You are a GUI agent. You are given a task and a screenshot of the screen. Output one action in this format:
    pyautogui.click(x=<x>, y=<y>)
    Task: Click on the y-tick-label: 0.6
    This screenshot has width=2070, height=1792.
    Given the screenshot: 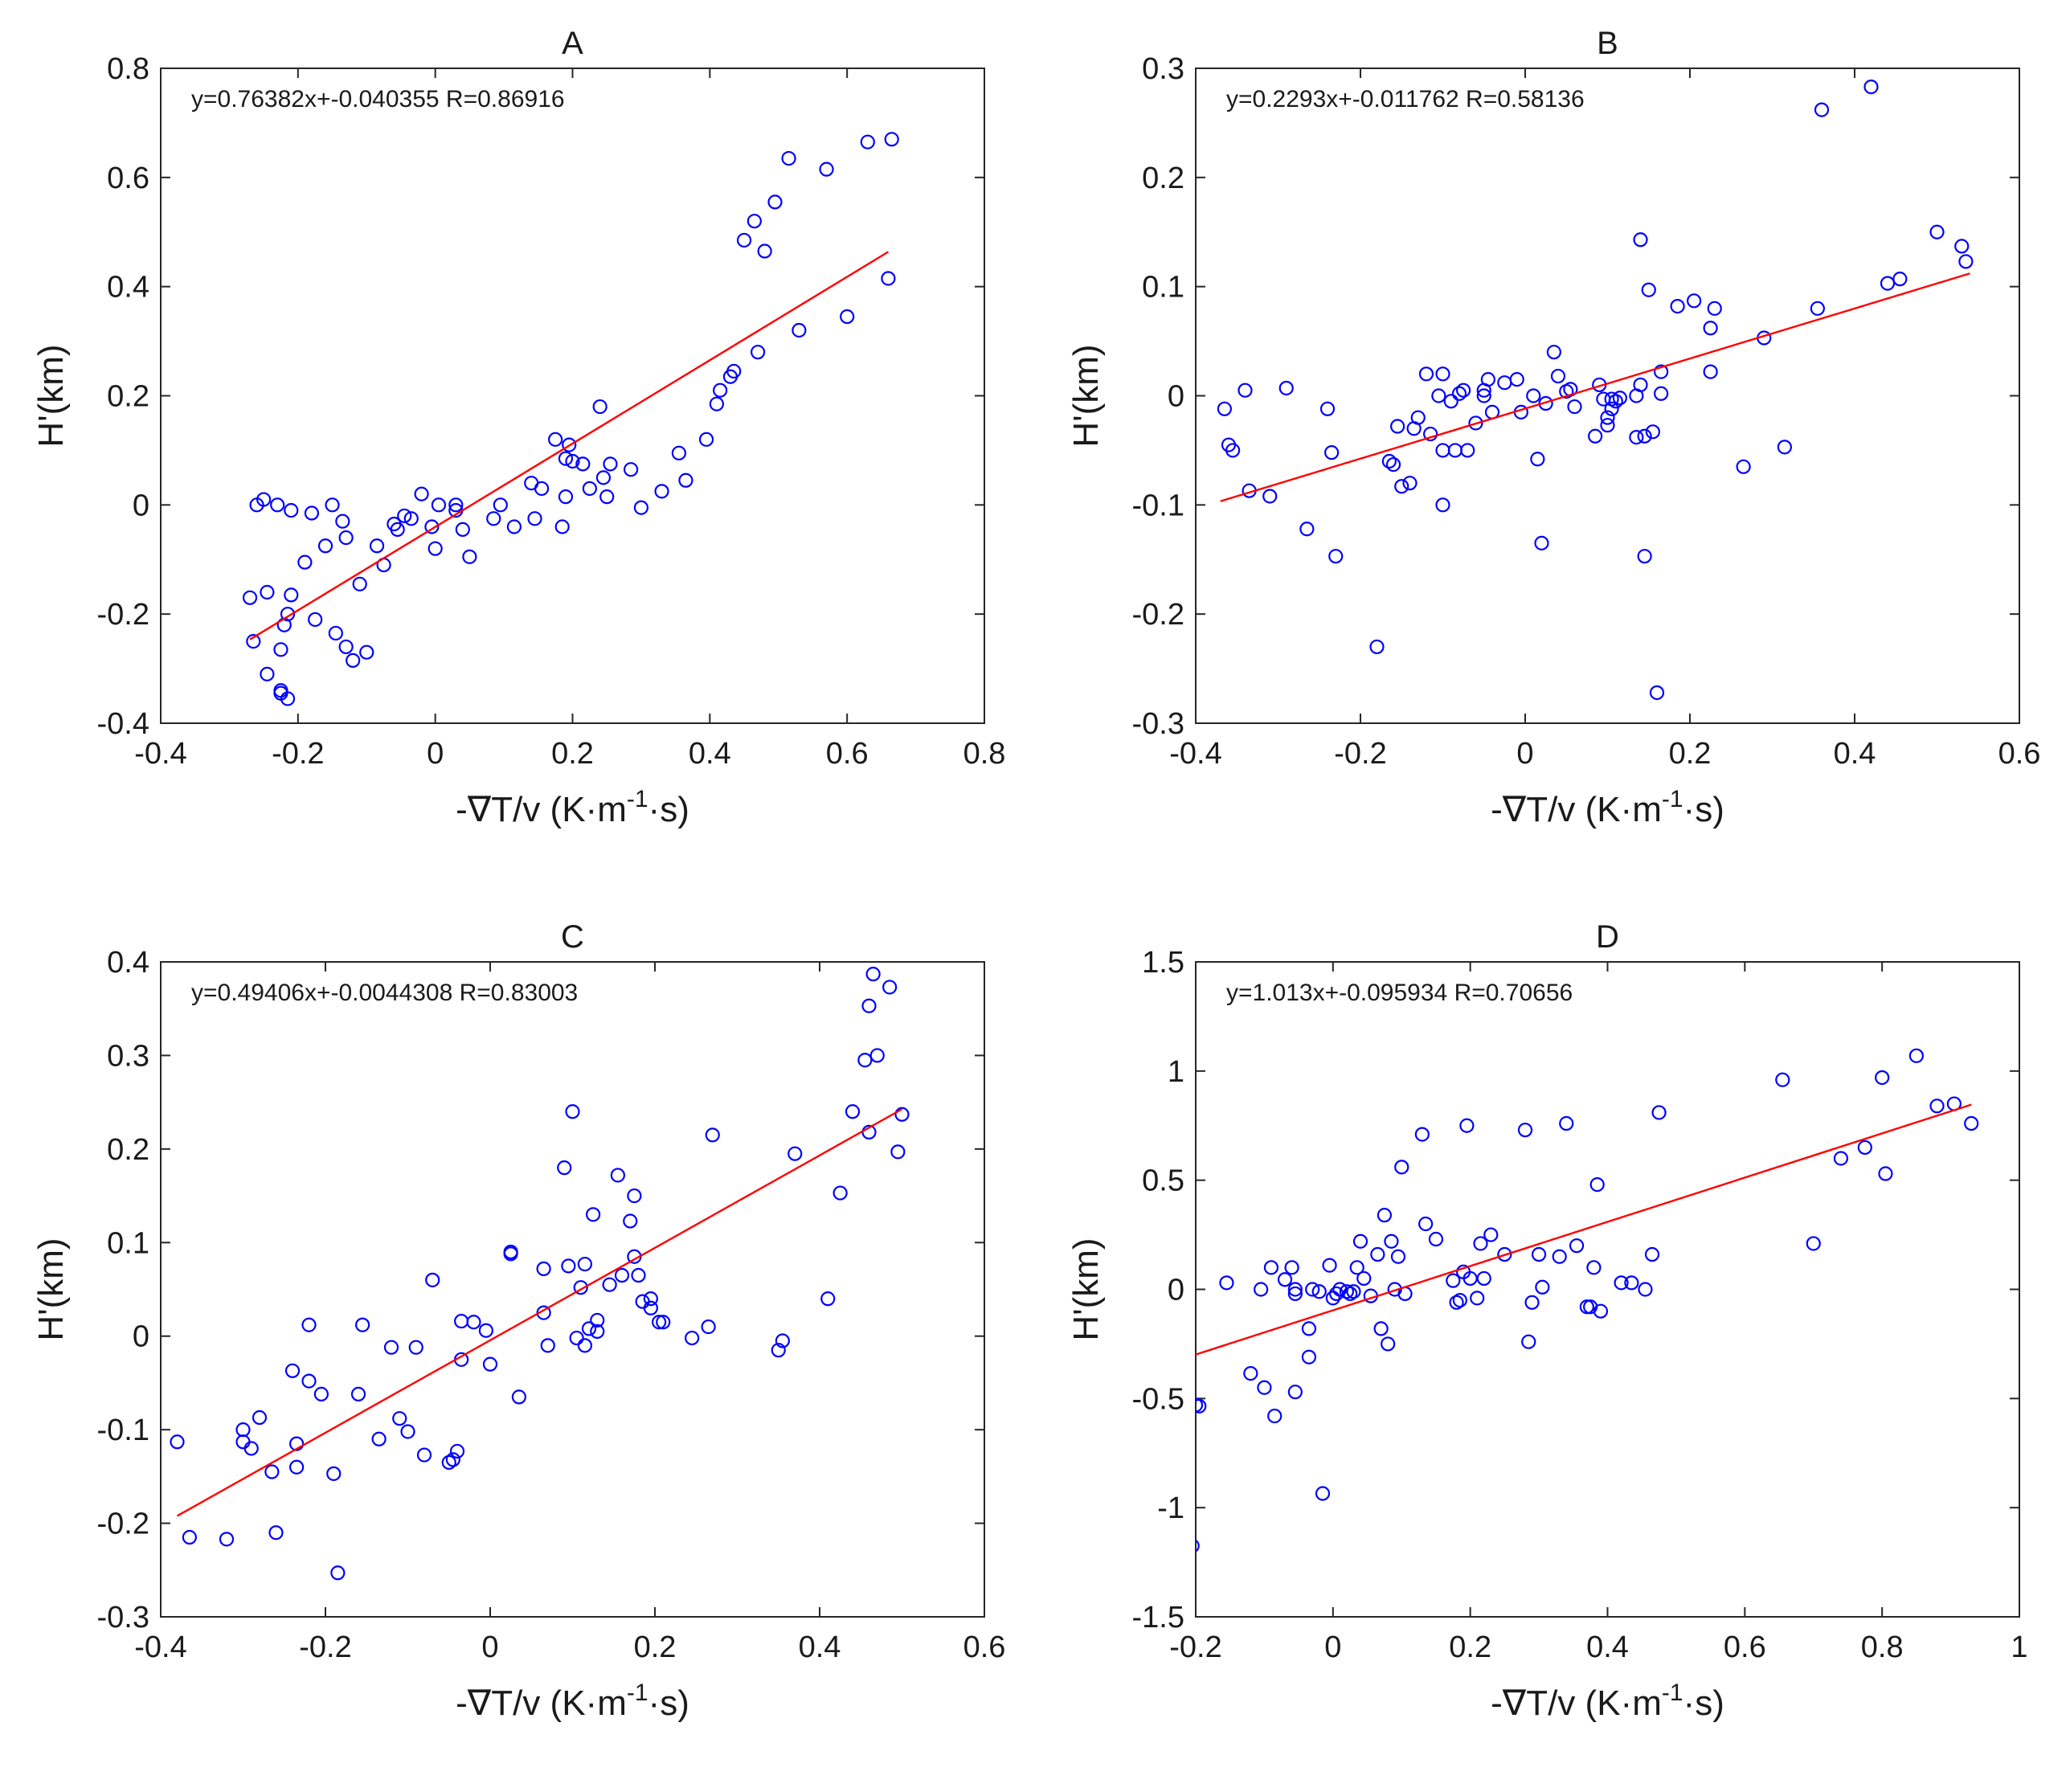 What is the action you would take?
    pyautogui.click(x=128, y=178)
    